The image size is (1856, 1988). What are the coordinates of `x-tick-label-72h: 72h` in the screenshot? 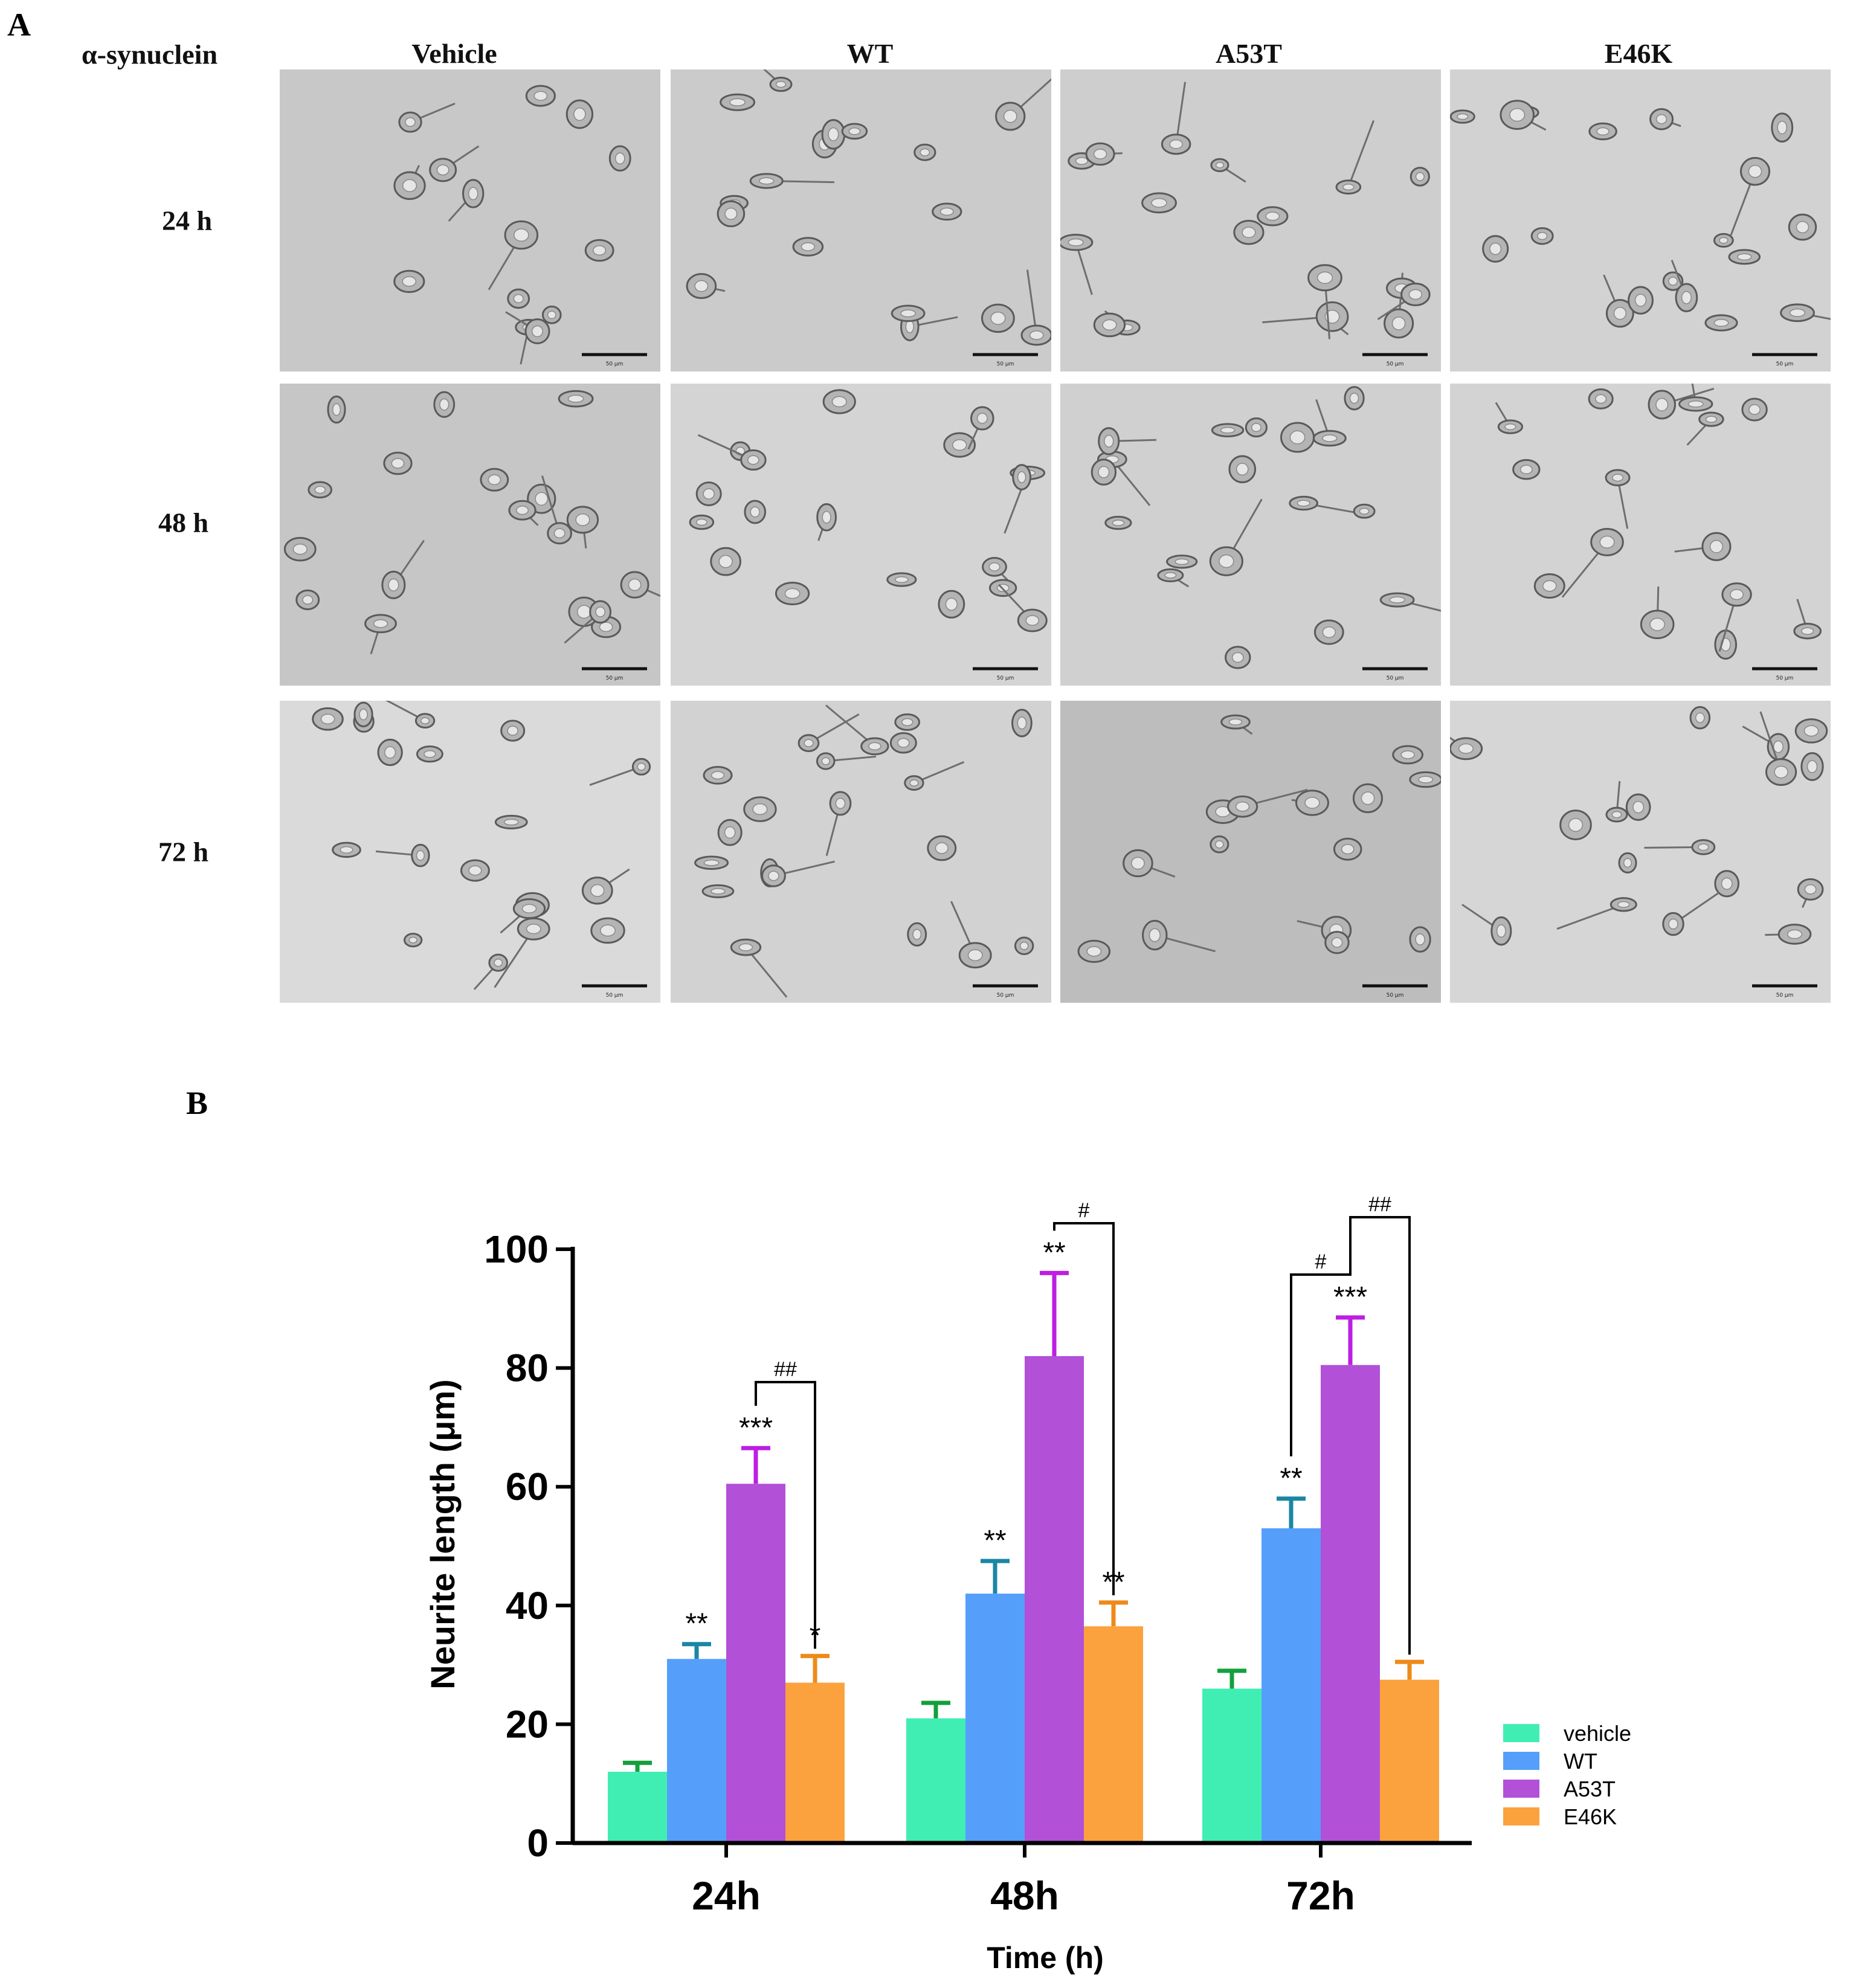 It's located at (1320, 1895).